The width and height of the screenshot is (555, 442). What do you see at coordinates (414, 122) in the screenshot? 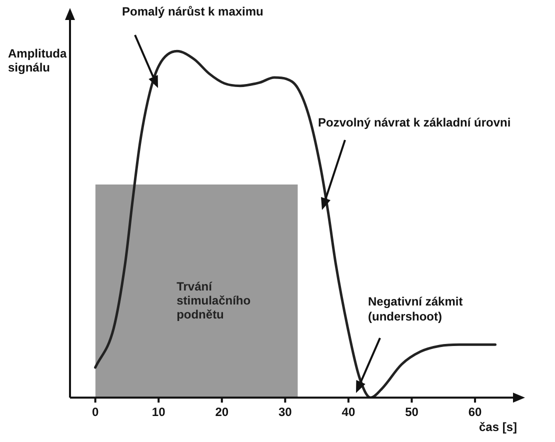
I see `annotation: Pozvolný návrat k základní úrovni` at bounding box center [414, 122].